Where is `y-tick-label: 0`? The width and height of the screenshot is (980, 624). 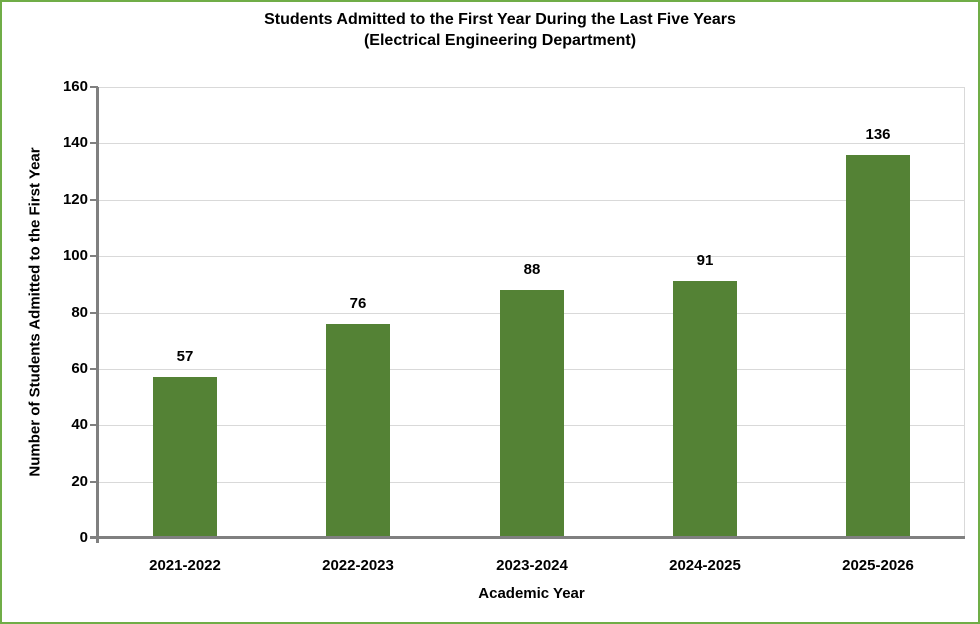 y-tick-label: 0 is located at coordinates (83, 537).